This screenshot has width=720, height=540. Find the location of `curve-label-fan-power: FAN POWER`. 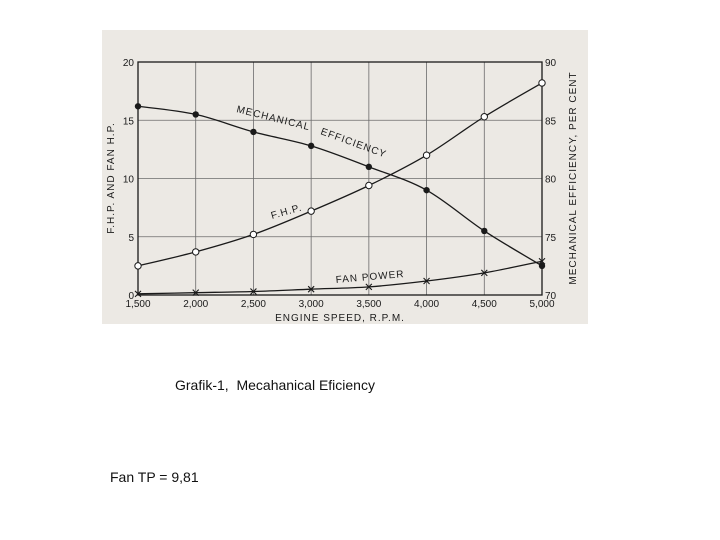

curve-label-fan-power: FAN POWER is located at coordinates (370, 277).